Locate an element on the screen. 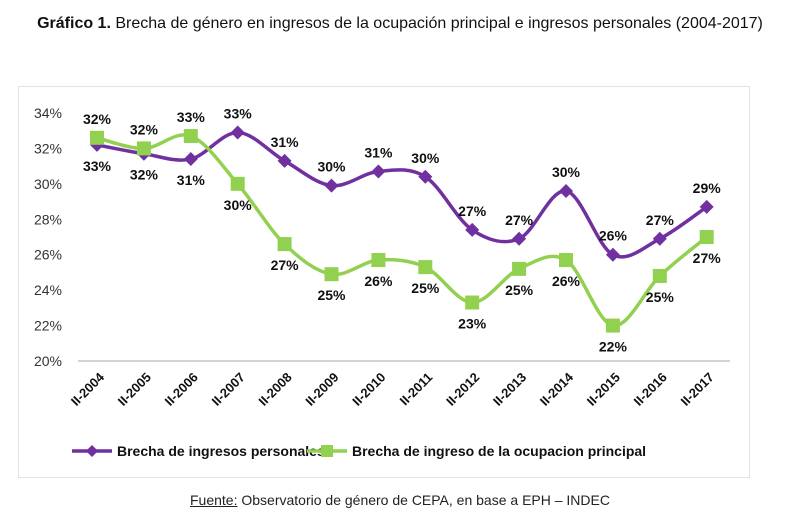  x-tick-label: II-2005 is located at coordinates (134, 389).